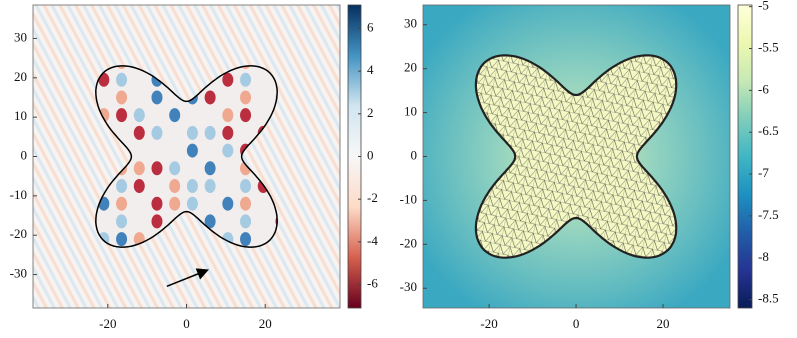 The height and width of the screenshot is (338, 797). I want to click on colorbar, so click(745, 156).